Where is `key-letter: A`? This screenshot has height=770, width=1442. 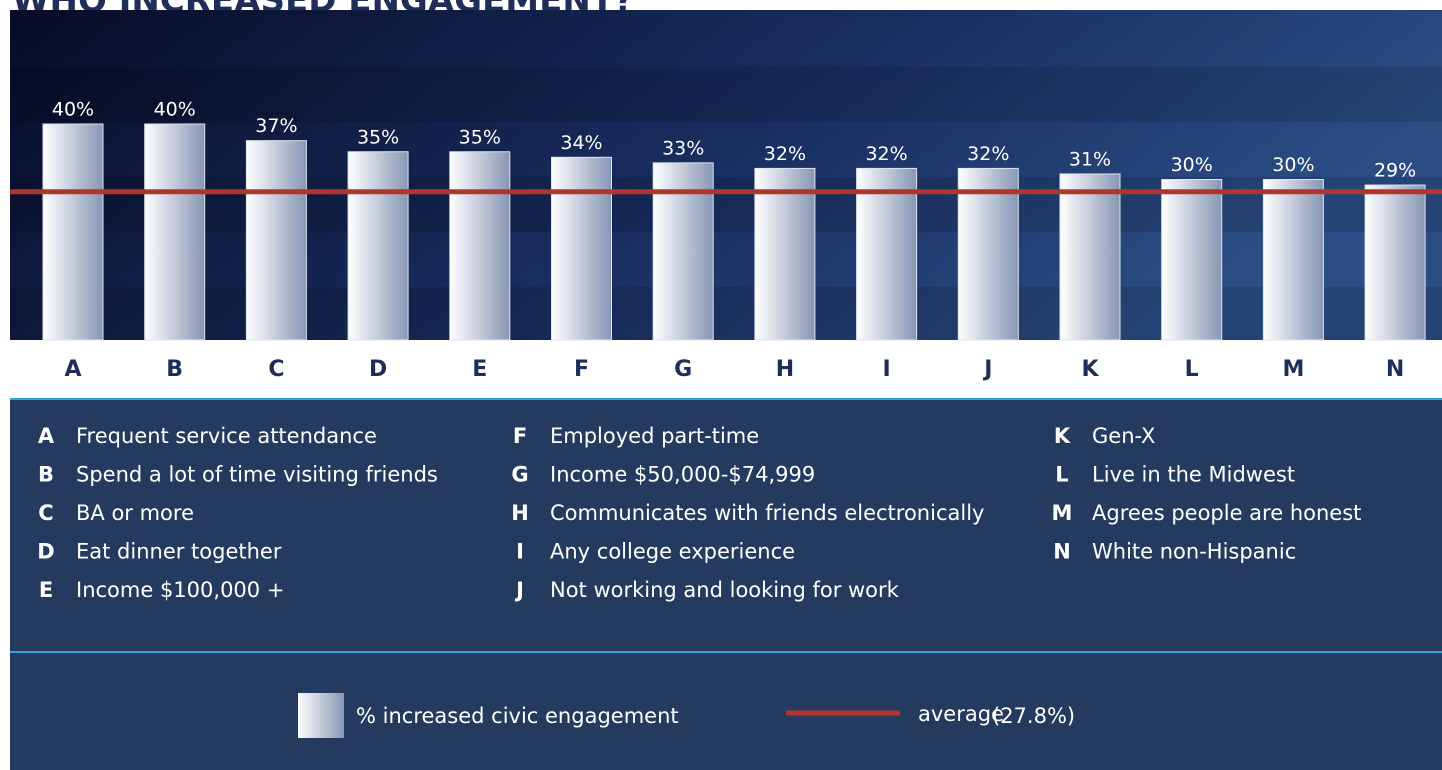
key-letter: A is located at coordinates (46, 436).